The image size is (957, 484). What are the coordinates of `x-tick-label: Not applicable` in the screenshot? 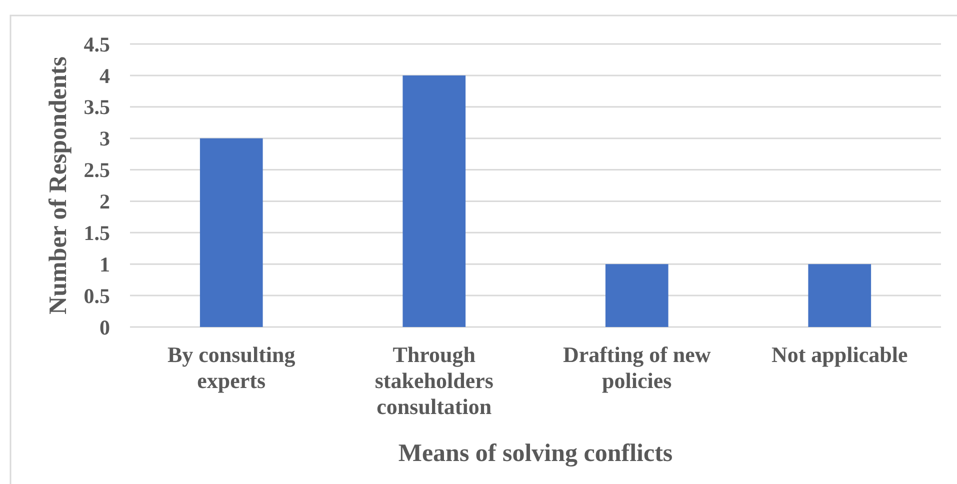 It's located at (839, 354).